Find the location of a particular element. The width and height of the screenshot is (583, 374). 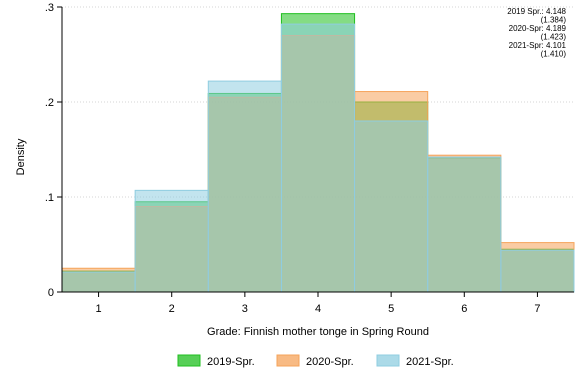

annotation-line-2: 2020-Spr: 4.189 is located at coordinates (538, 28).